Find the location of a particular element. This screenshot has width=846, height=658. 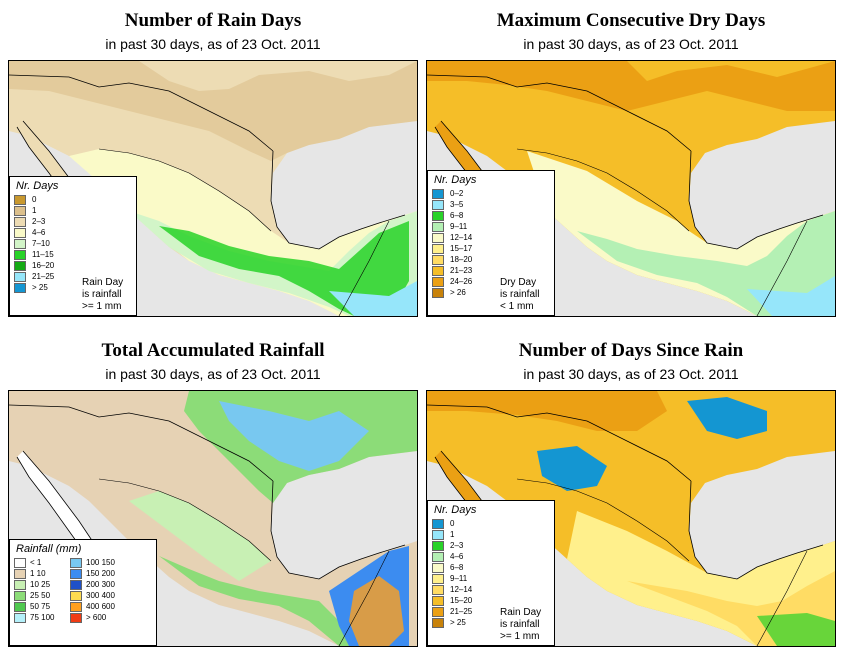

legend-label: 2–3 is located at coordinates (39, 221).